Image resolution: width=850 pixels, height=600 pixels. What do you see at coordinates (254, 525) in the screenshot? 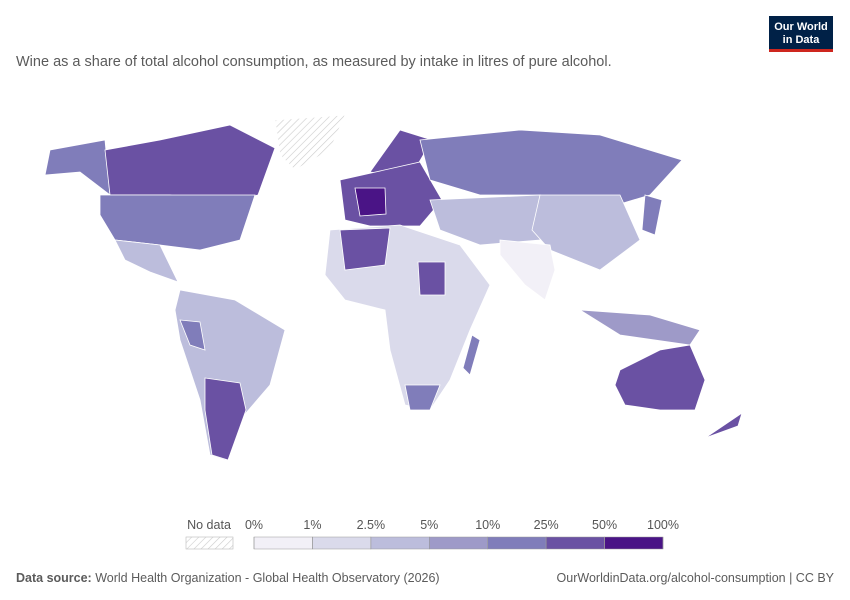
I see `legend-label: 0%` at bounding box center [254, 525].